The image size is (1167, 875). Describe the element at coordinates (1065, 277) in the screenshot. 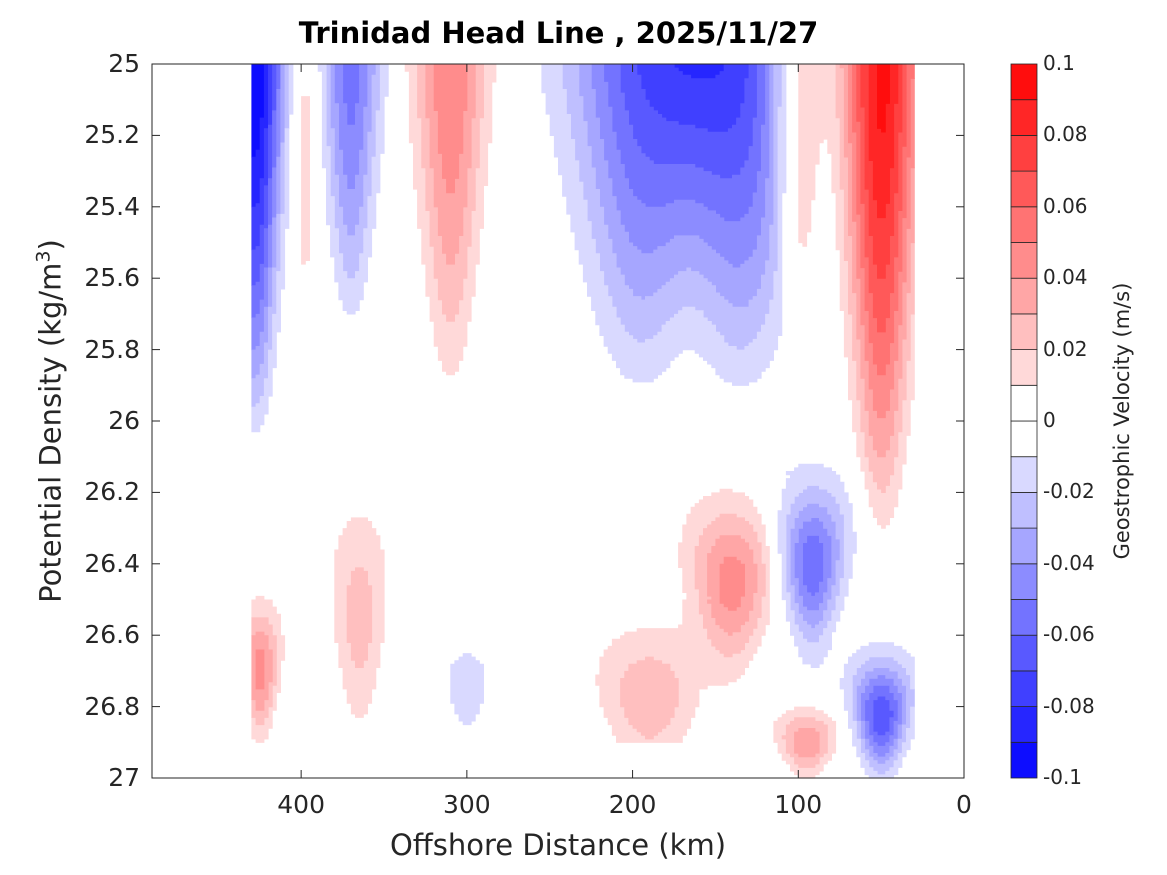

I see `colorbar-tick-label: 0.04` at that location.